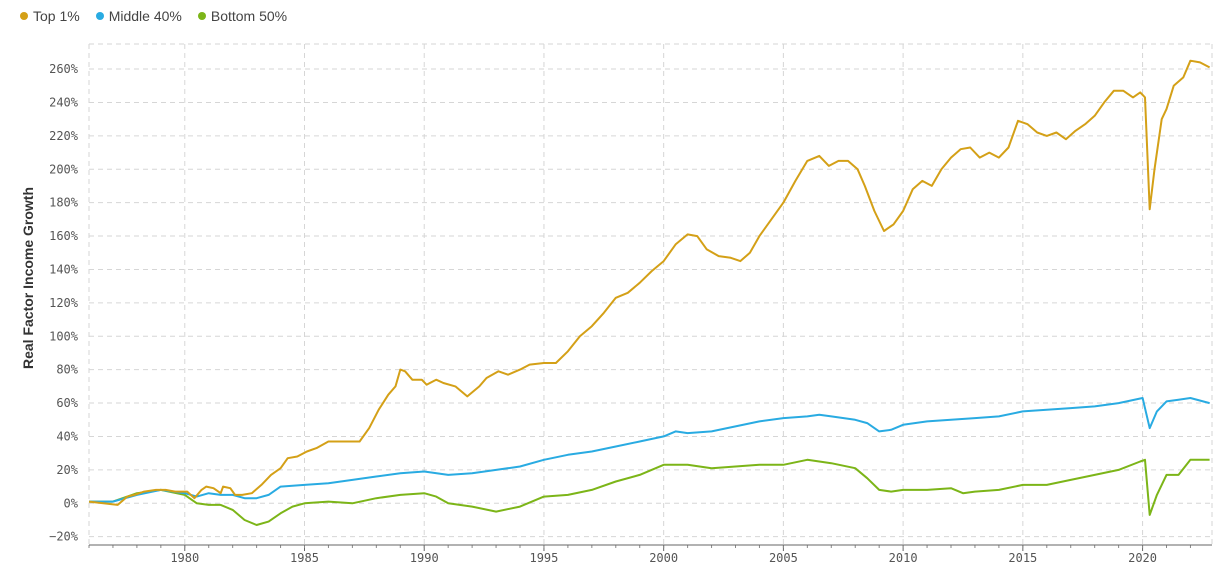 This screenshot has height=568, width=1229. I want to click on y-axis-label: Real Factor Income Growth, so click(28, 278).